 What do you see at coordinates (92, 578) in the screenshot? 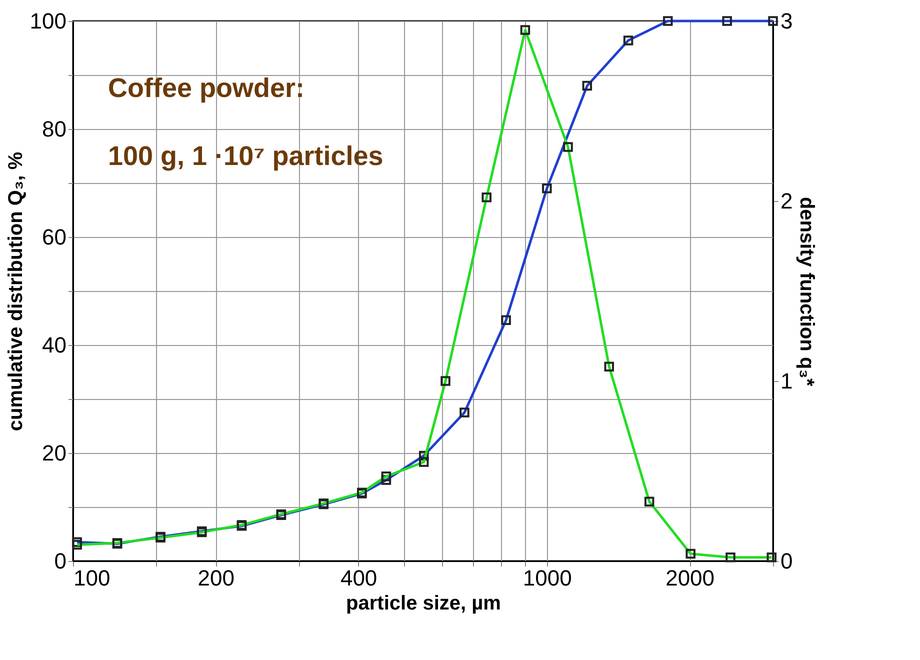
I see `x-tick-label: 100` at bounding box center [92, 578].